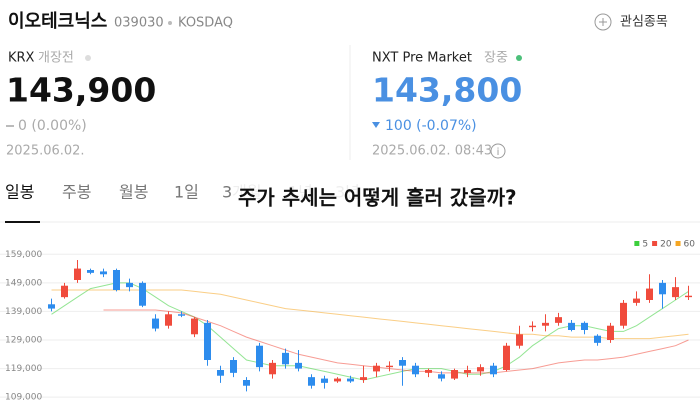  What do you see at coordinates (10, 126) in the screenshot?
I see `flat-icon` at bounding box center [10, 126].